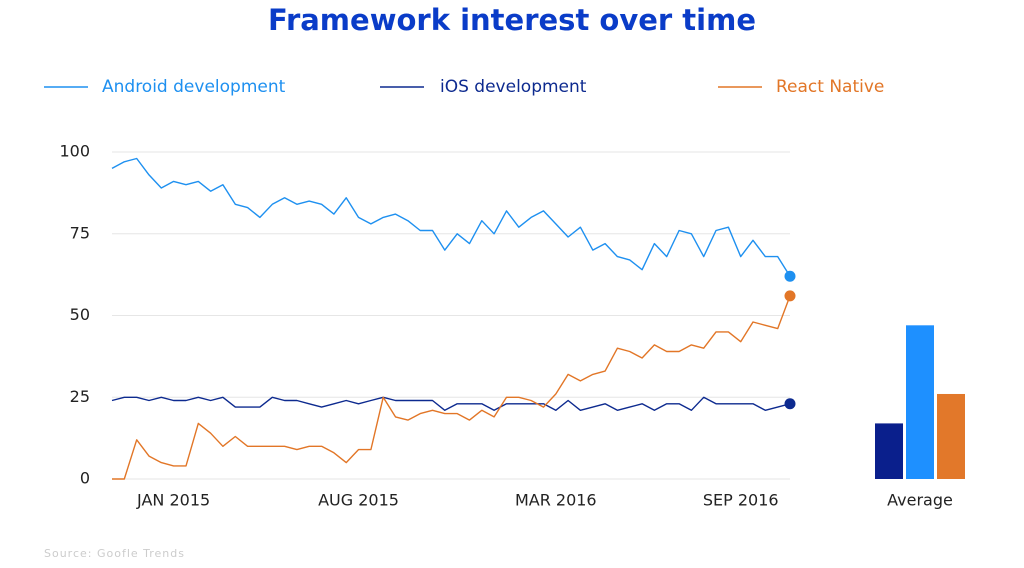  Describe the element at coordinates (741, 500) in the screenshot. I see `x-tick-label: SEP 2016` at that location.